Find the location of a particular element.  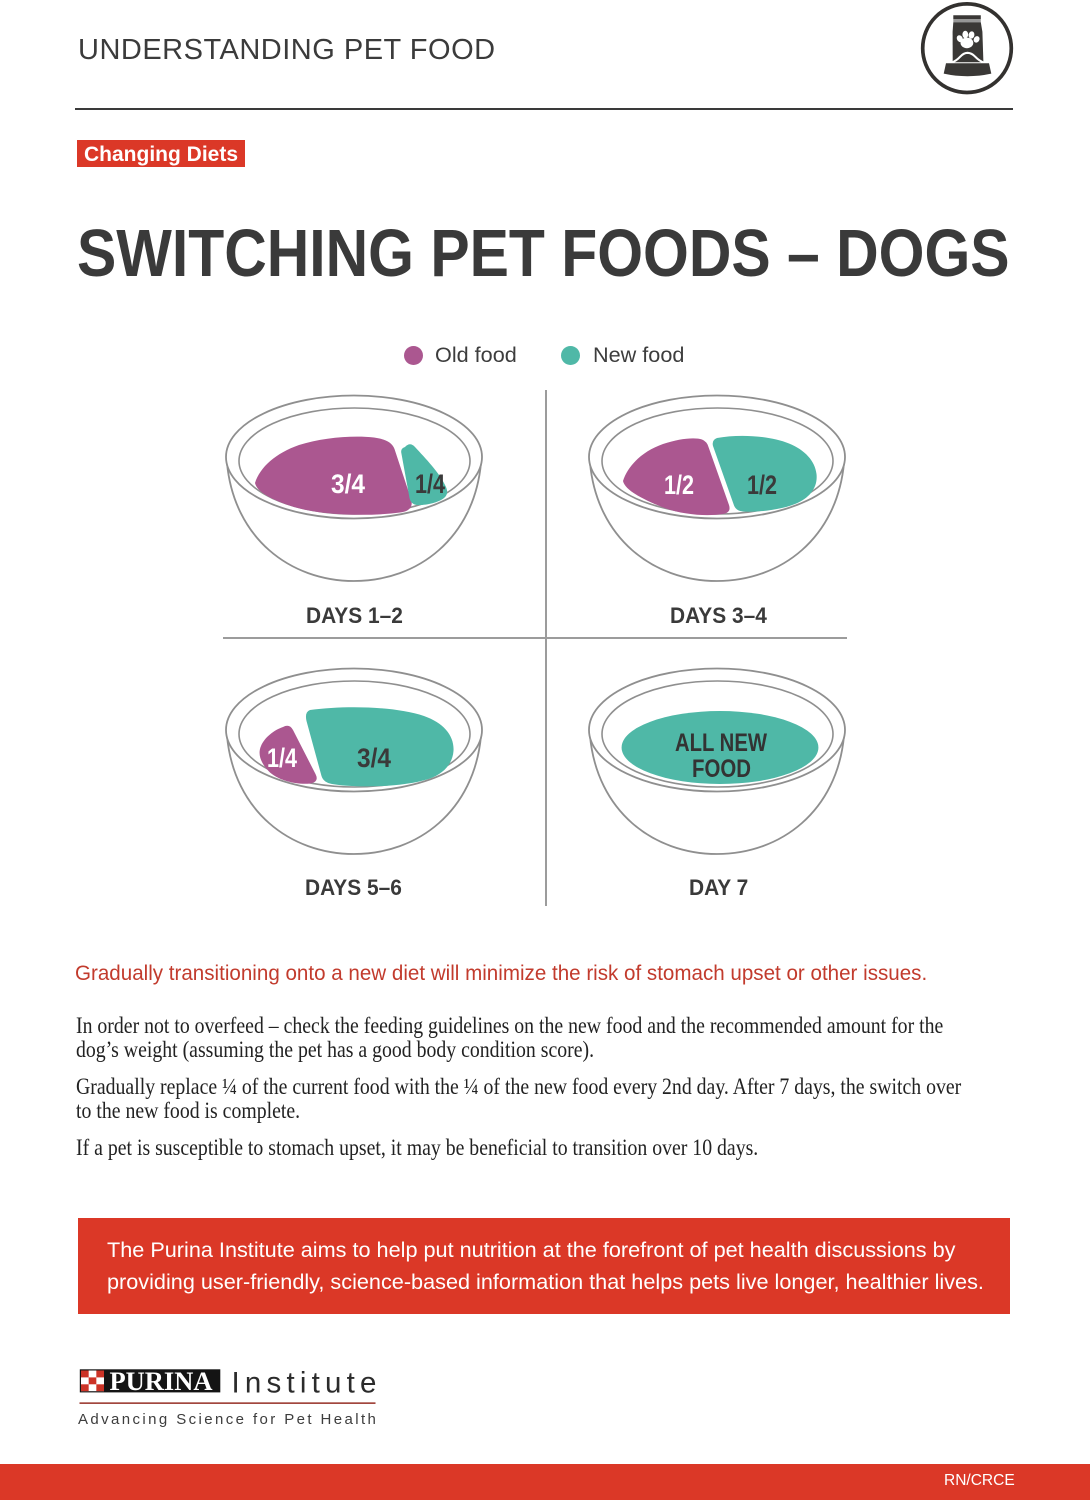

svg-text: PURINA is located at coordinates (161, 1381).